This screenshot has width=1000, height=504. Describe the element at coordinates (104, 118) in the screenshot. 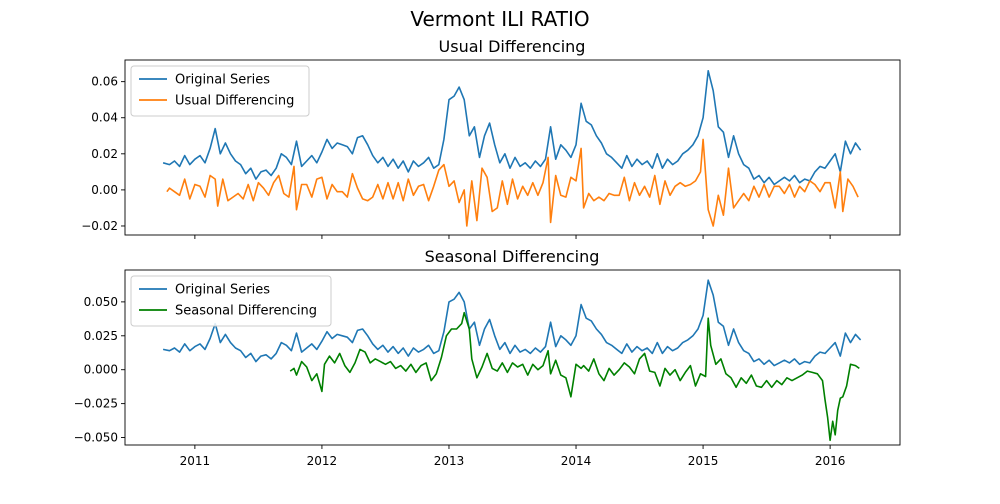

I see `y-tick-label: 0.04` at that location.